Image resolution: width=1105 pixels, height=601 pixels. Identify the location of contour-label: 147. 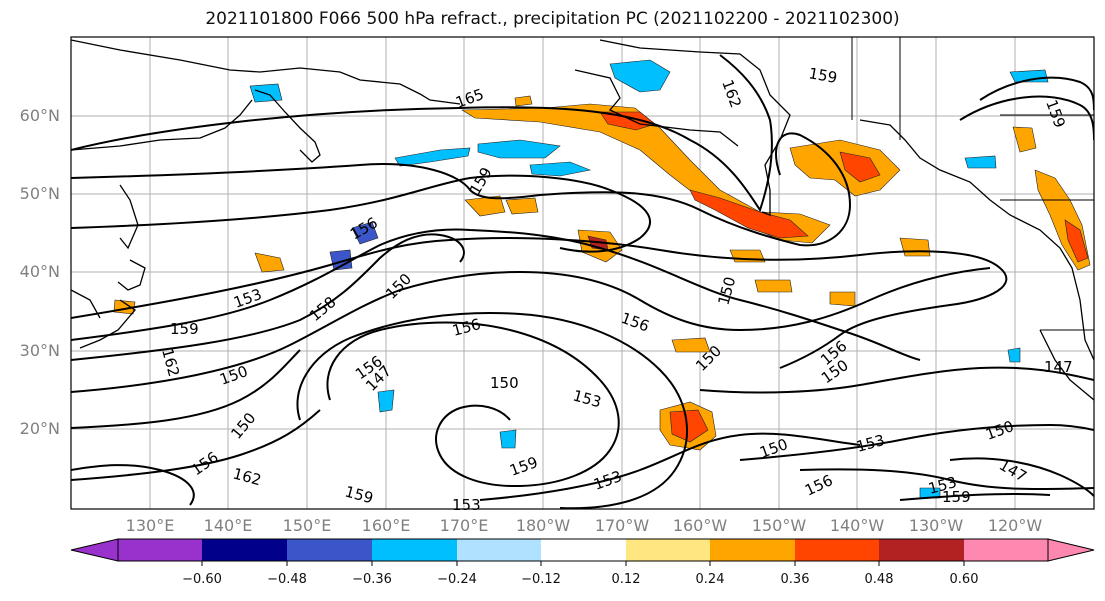
(1058, 367).